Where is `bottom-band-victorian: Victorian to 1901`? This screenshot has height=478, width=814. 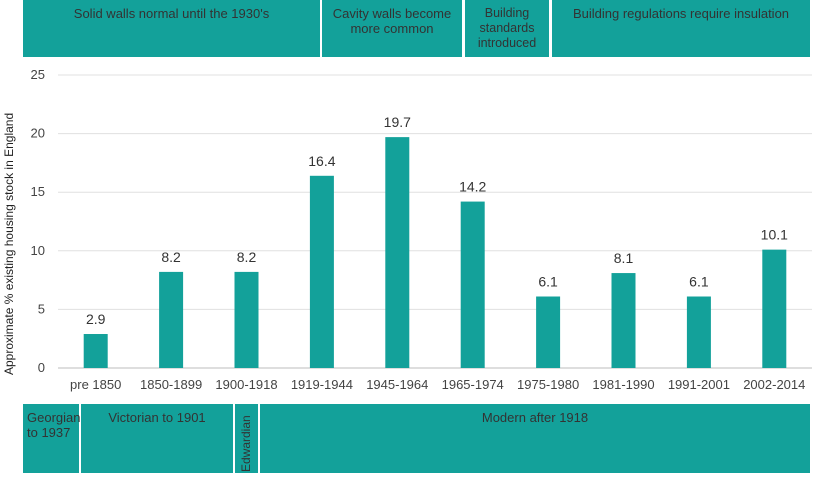 bottom-band-victorian: Victorian to 1901 is located at coordinates (157, 438).